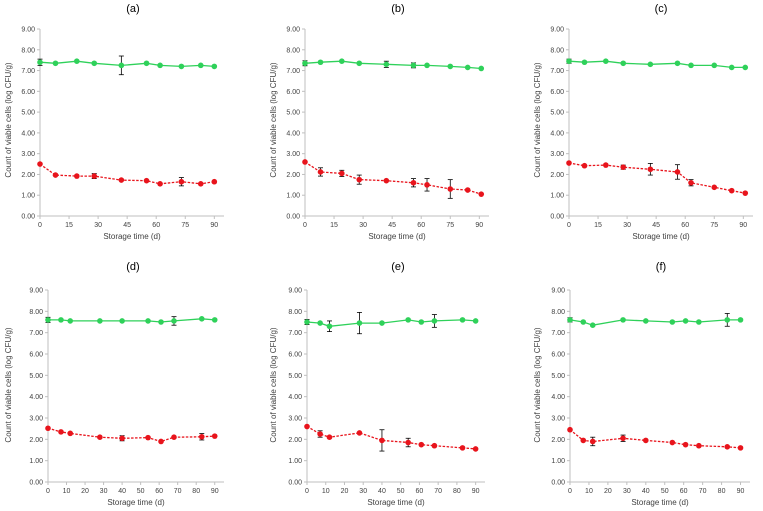 This screenshot has width=763, height=511. What do you see at coordinates (132, 9) in the screenshot?
I see `chart-title: (a)` at bounding box center [132, 9].